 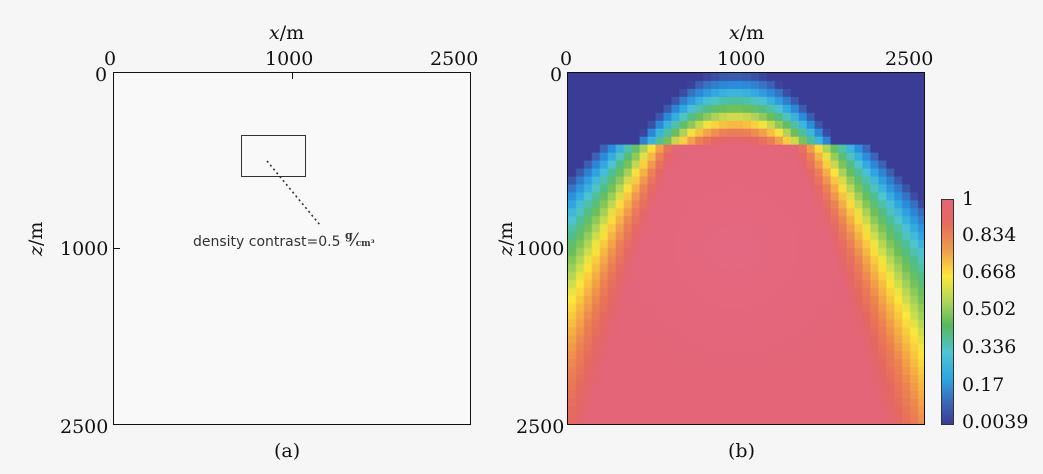 I want to click on density-unit: g⁄cm³, so click(x=359, y=240).